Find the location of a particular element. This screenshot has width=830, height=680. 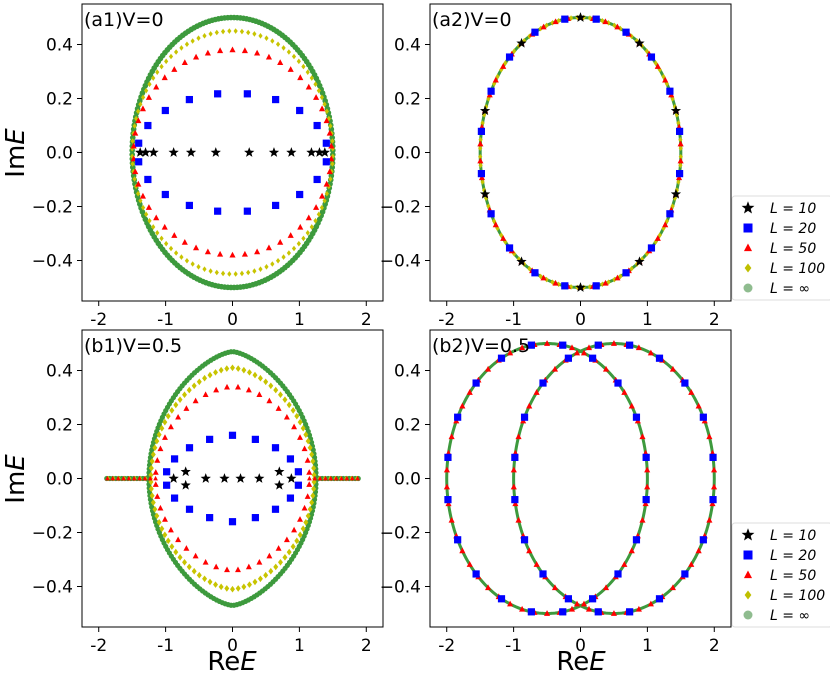

x-tick-label: 2 is located at coordinates (366, 320).